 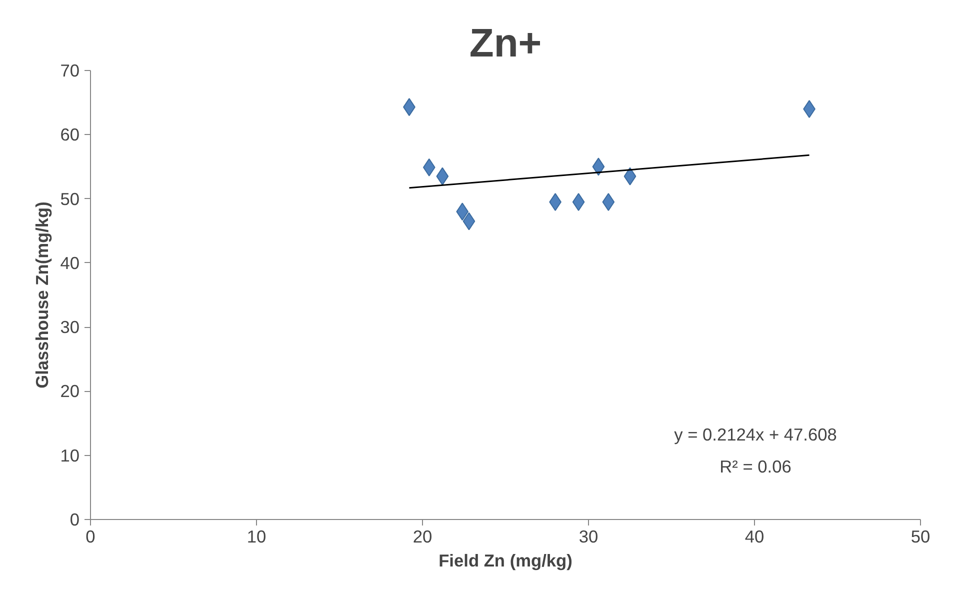 I want to click on x-tick-label: 50, so click(x=920, y=536).